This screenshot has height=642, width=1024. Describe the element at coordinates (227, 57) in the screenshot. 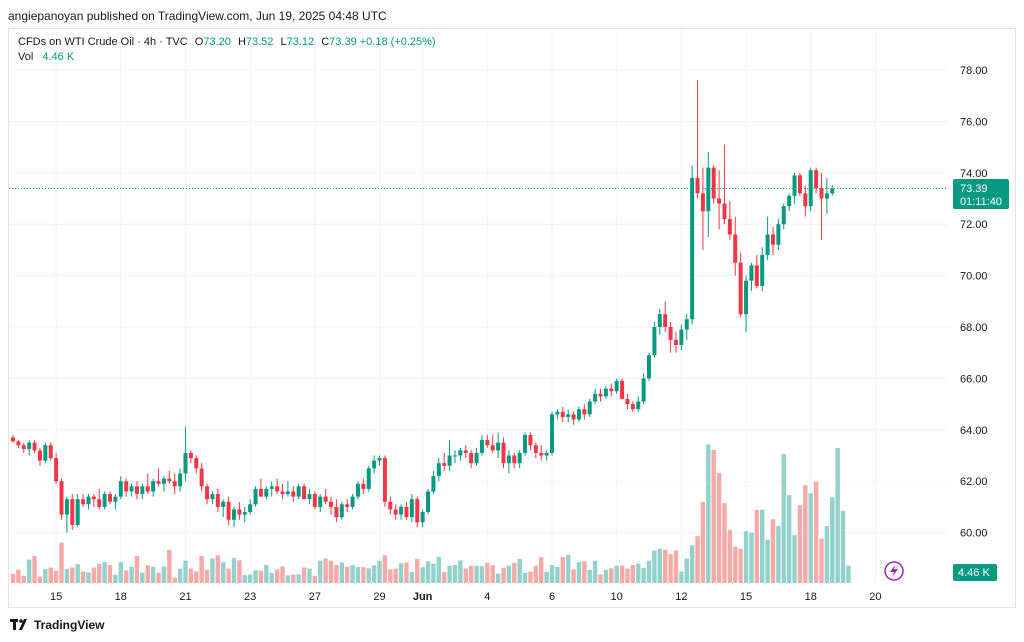

I see `volume-legend-row: Vol 4.46 K` at that location.